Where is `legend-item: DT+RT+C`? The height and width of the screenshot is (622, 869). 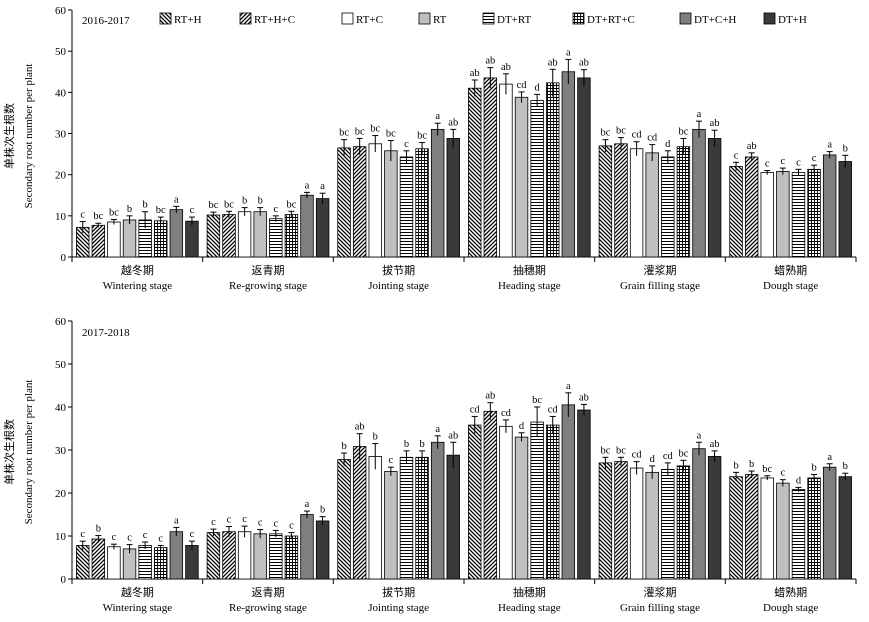
legend-item: DT+RT+C is located at coordinates (603, 19).